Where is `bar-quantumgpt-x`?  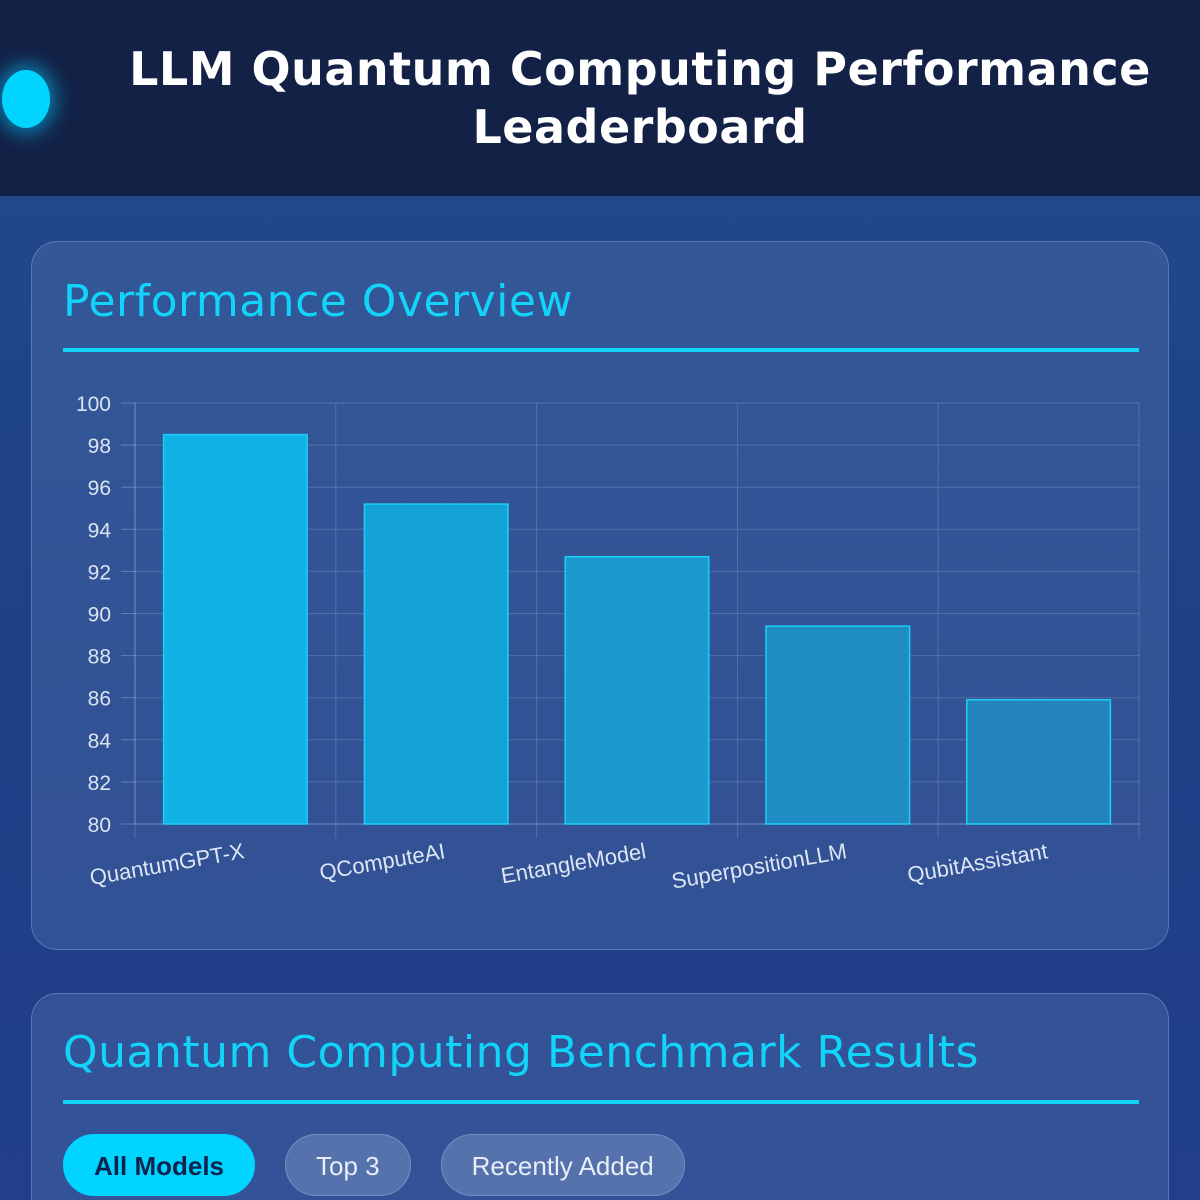
bar-quantumgpt-x is located at coordinates (235, 629).